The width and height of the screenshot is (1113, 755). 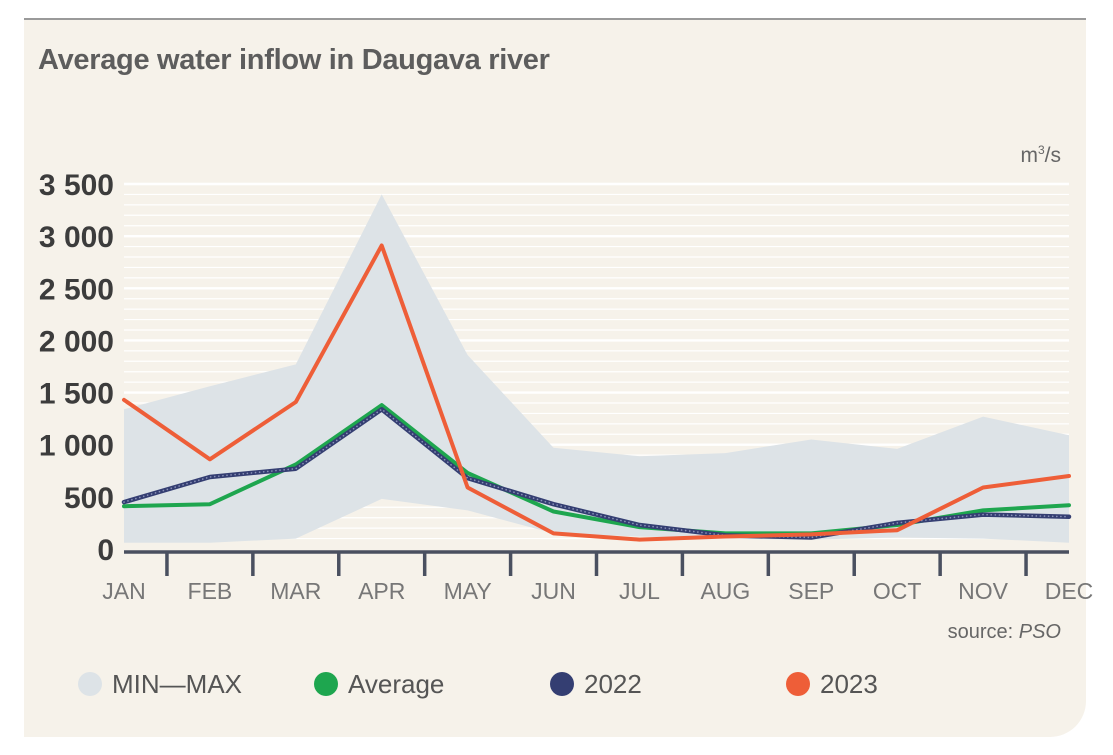 I want to click on x-tick-label: APR, so click(x=381, y=591).